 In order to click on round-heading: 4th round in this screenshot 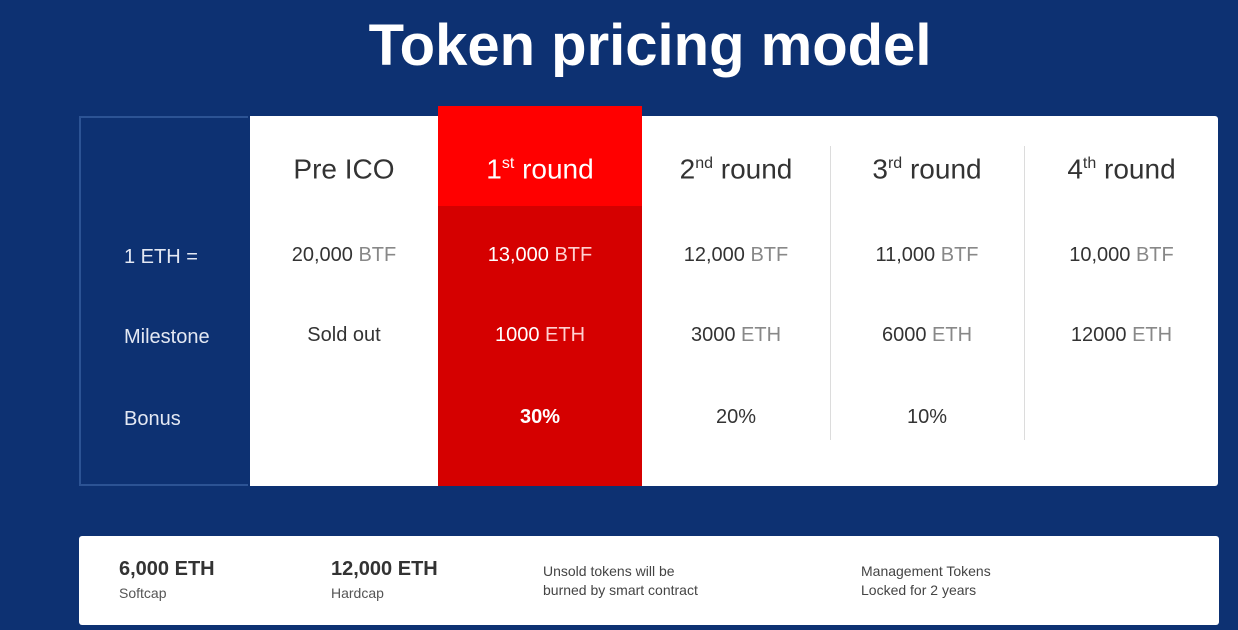, I will do `click(1121, 169)`.